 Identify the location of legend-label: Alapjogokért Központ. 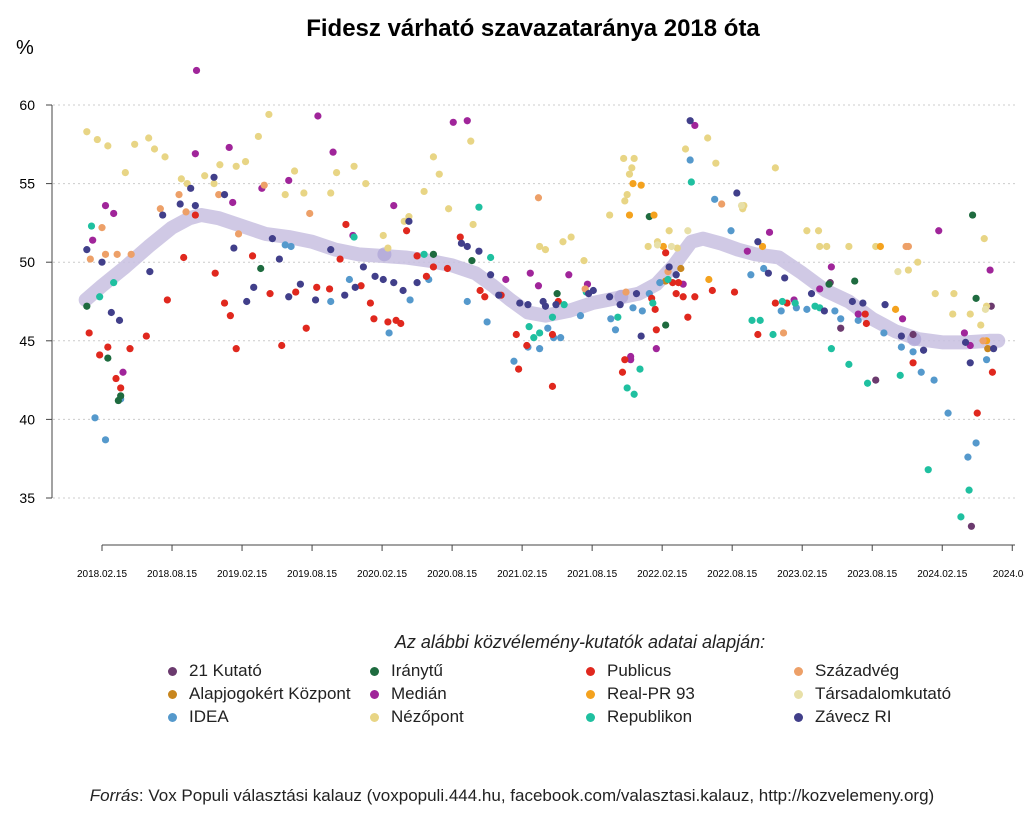
(270, 693).